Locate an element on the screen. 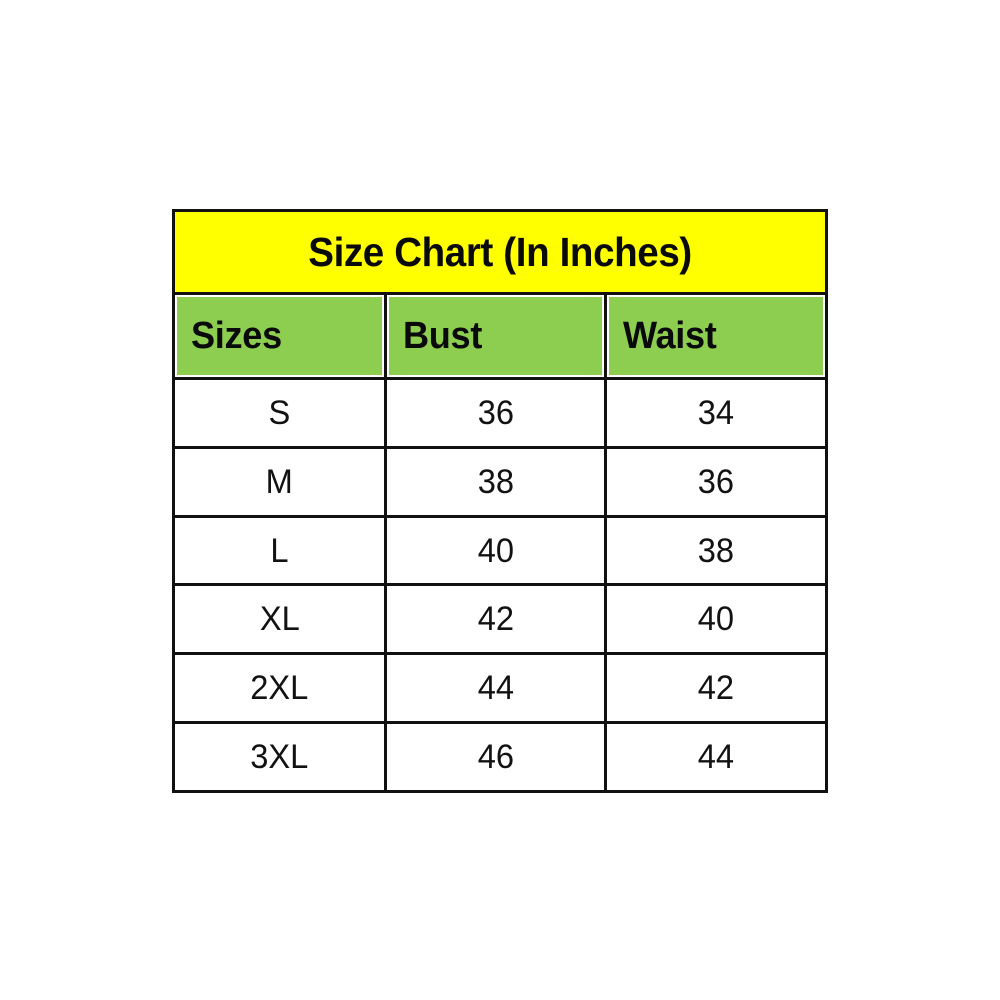  cell-waist-value: 42 is located at coordinates (716, 688).